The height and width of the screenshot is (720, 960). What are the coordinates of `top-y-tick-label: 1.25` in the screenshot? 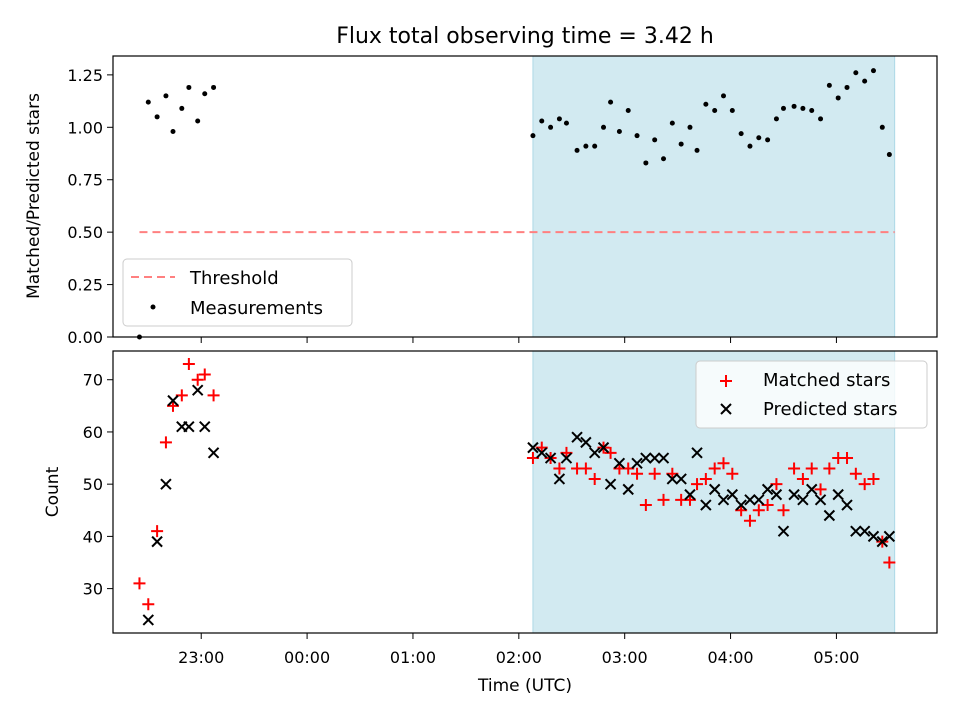 It's located at (85, 75).